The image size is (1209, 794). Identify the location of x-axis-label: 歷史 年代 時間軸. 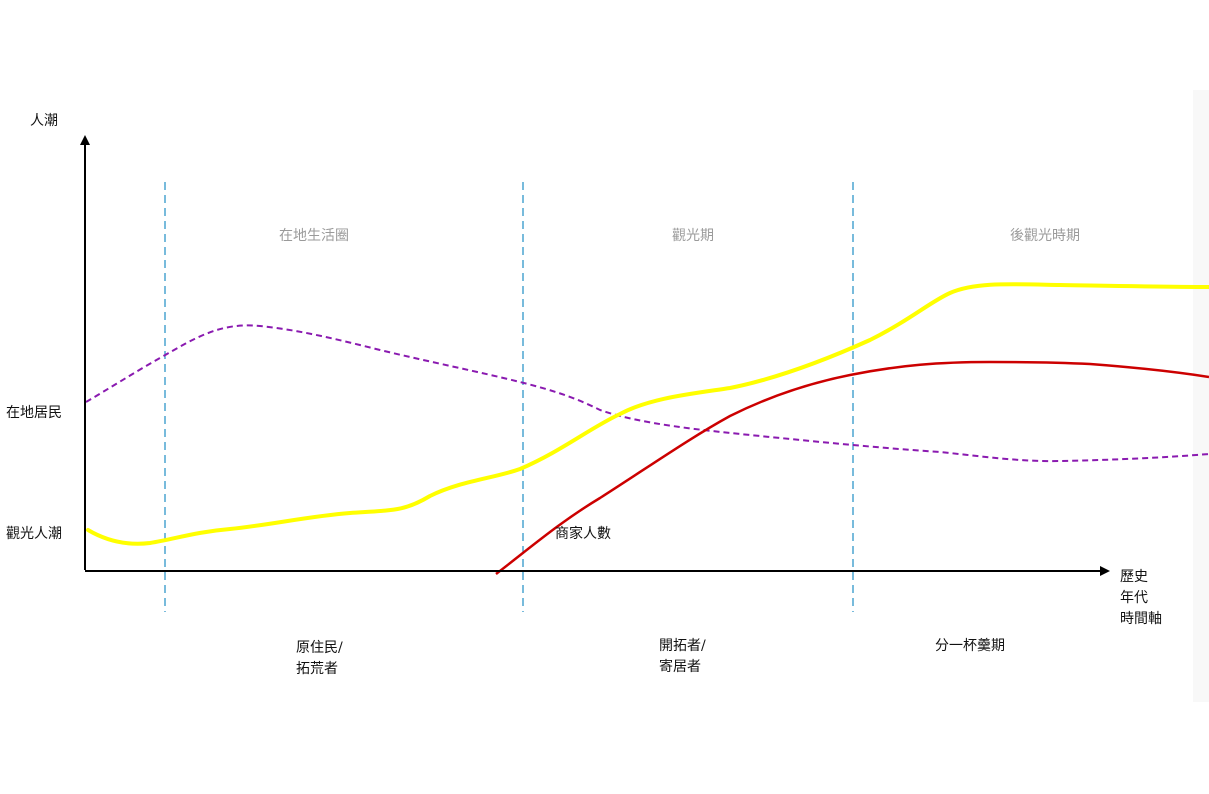
(1141, 598).